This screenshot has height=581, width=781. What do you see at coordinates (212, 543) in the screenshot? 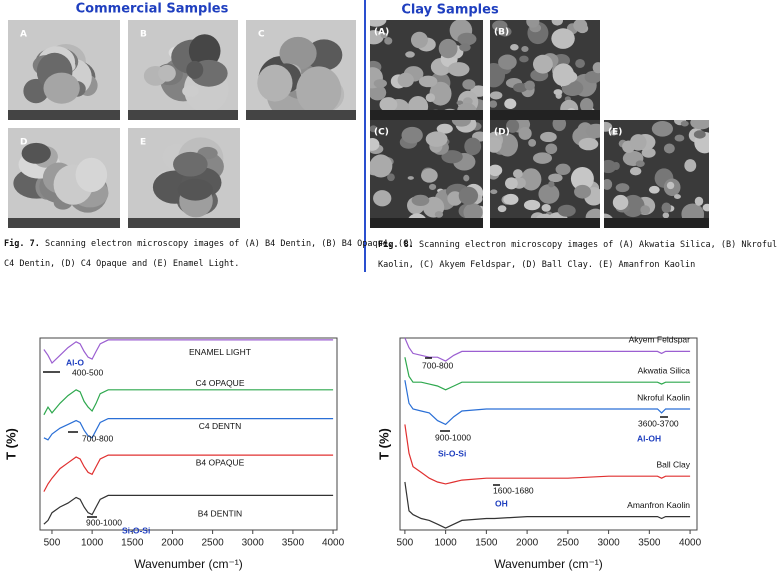
I see `x-tick-label: 2500` at bounding box center [212, 543].